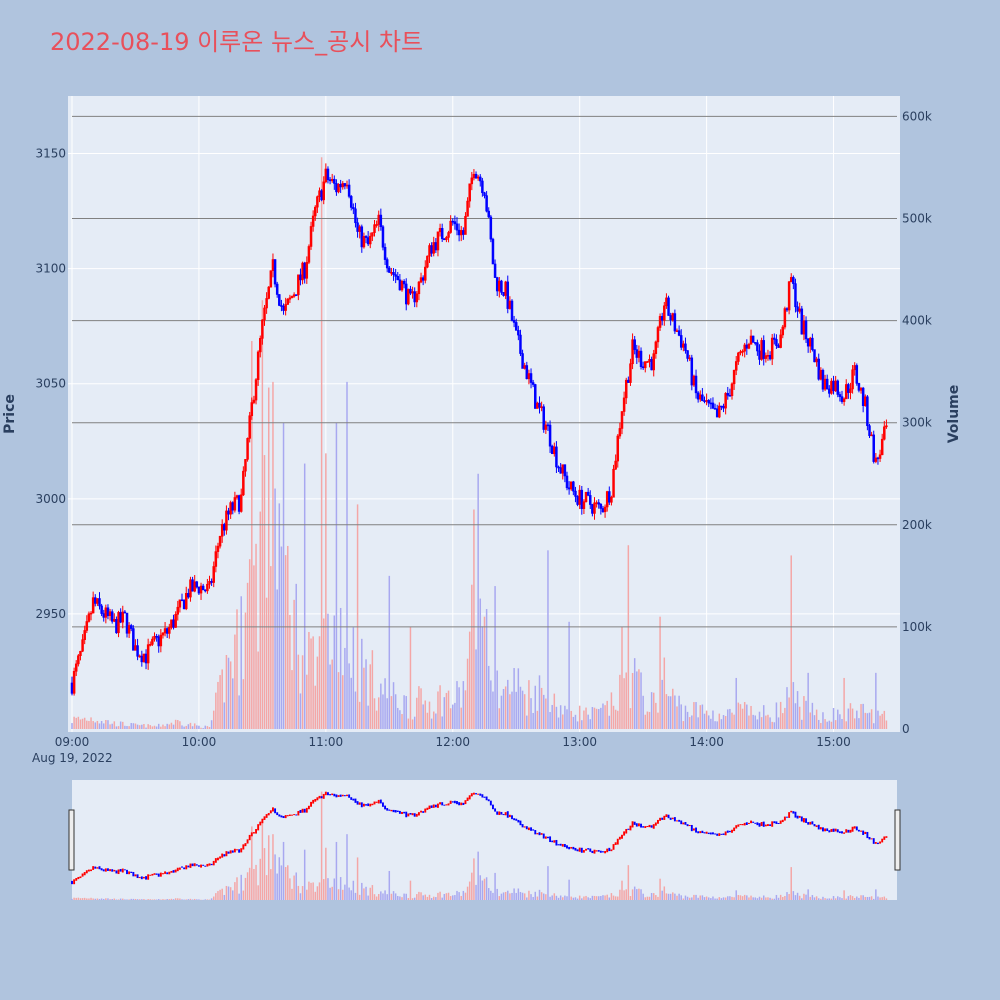 The height and width of the screenshot is (1000, 1000). Describe the element at coordinates (71, 840) in the screenshot. I see `range-slider-left-handle` at that location.